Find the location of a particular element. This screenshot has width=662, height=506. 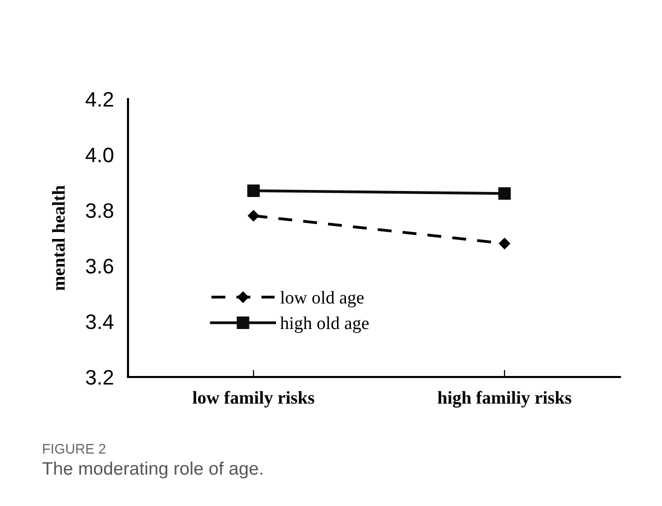

x-tick-label: low family risks is located at coordinates (253, 399).